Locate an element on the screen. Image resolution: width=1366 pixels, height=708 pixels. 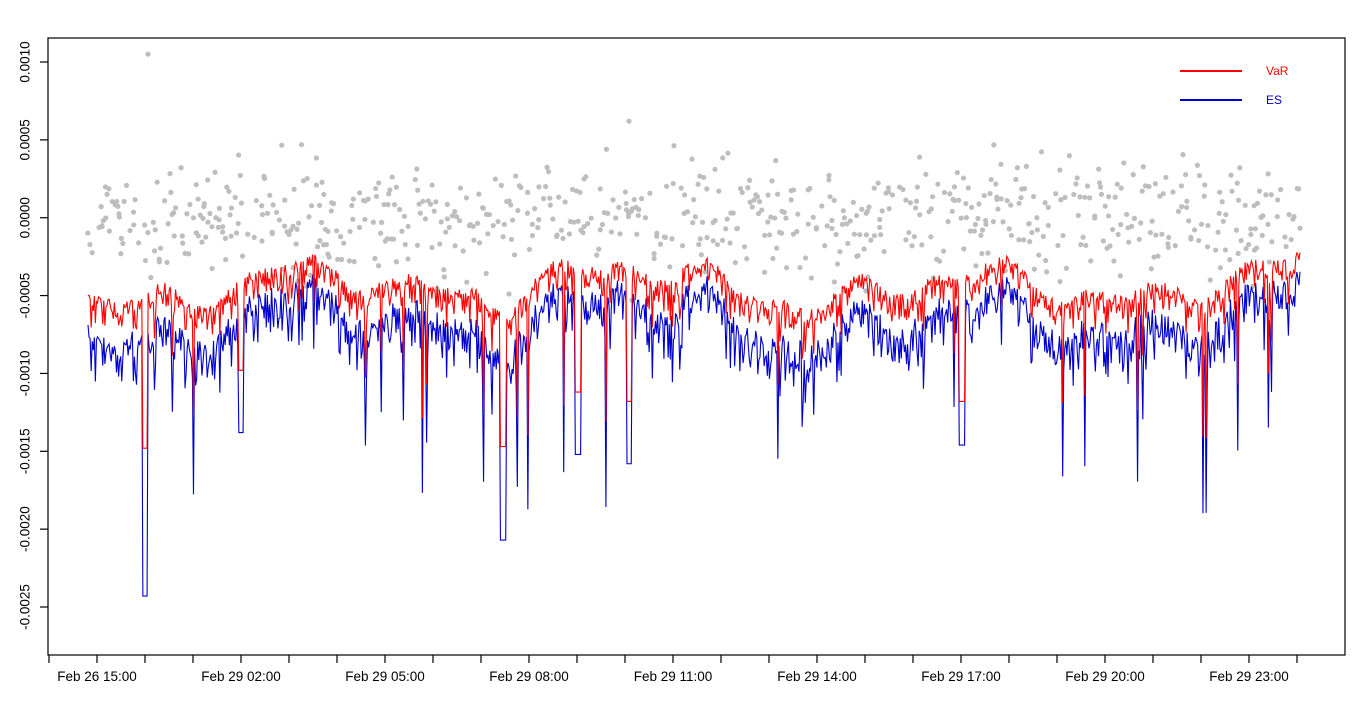
y-axis-tick-label: 0.0005 is located at coordinates (25, 139).